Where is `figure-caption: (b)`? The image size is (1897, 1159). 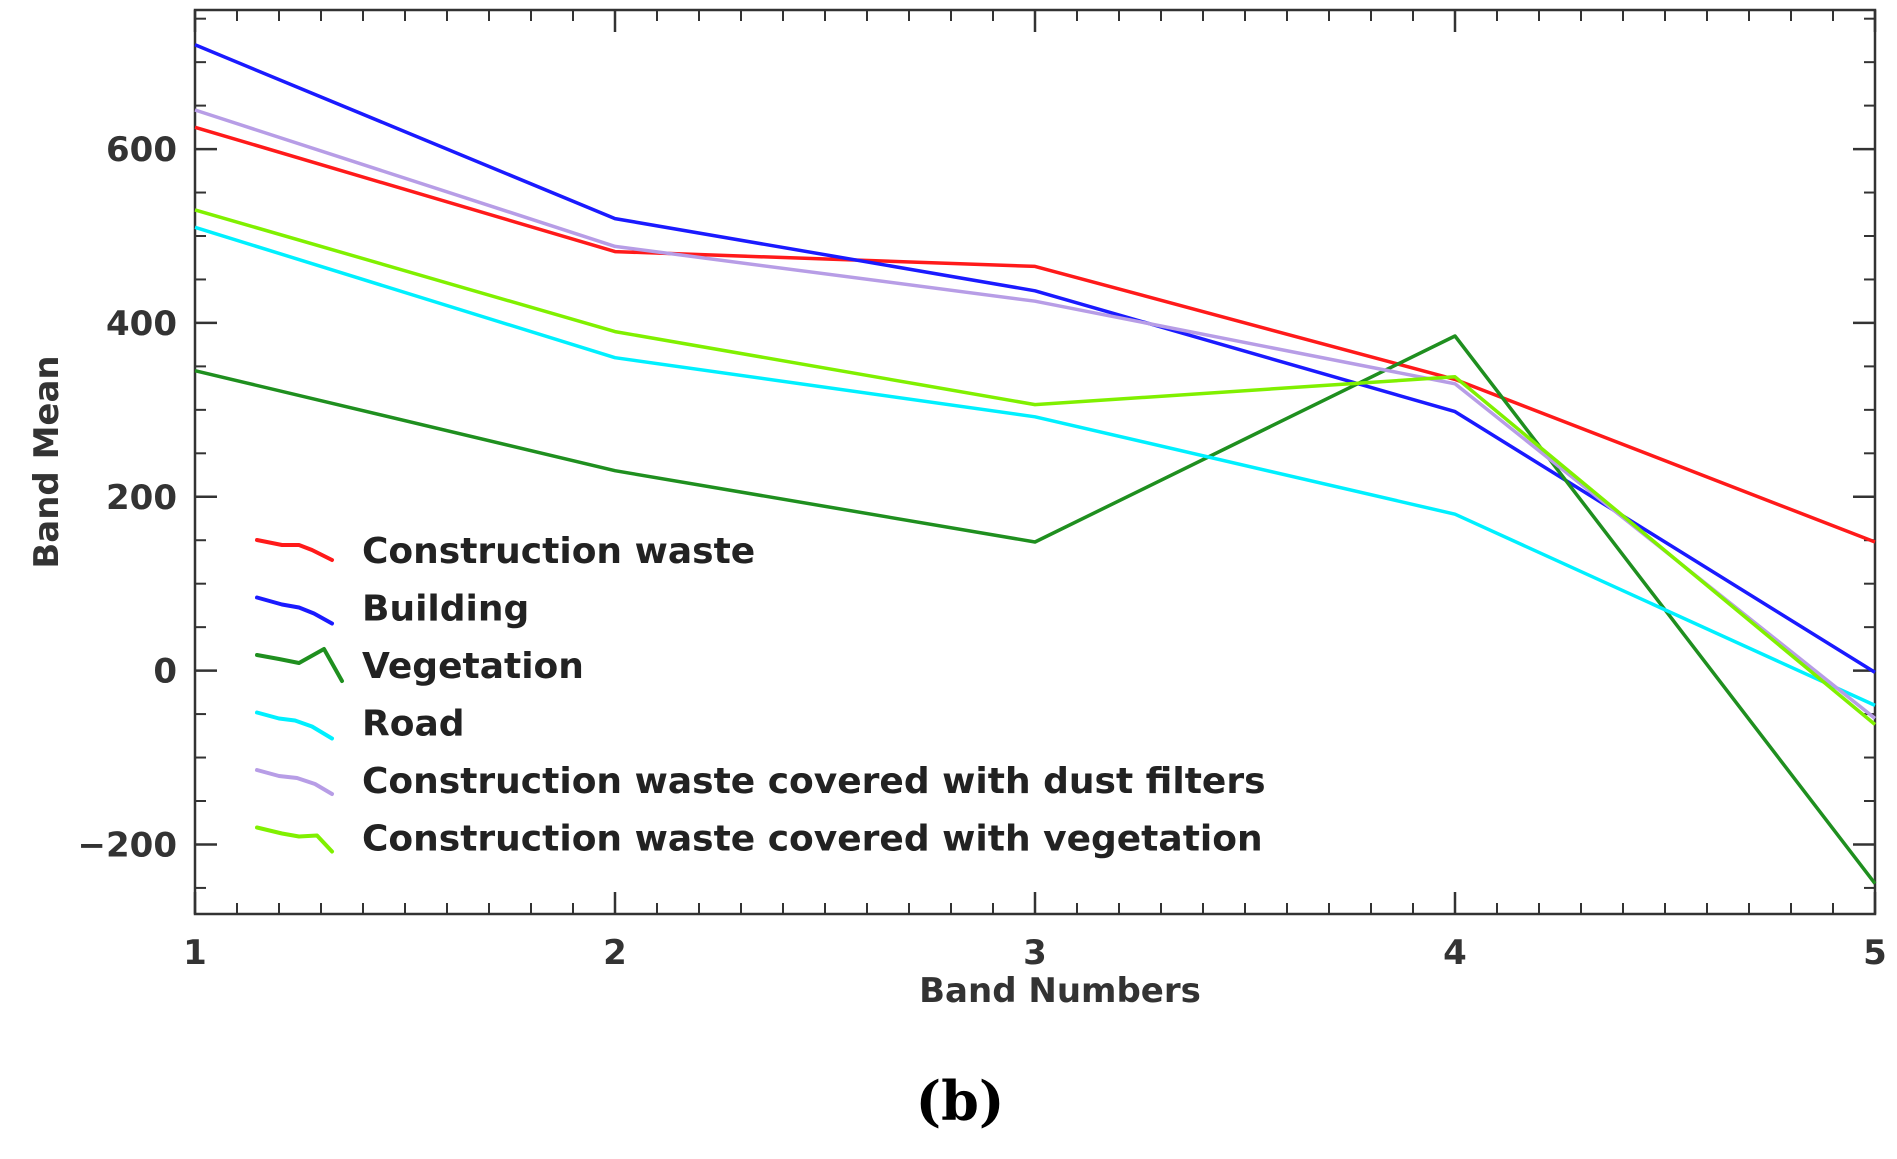
figure-caption: (b) is located at coordinates (960, 1101).